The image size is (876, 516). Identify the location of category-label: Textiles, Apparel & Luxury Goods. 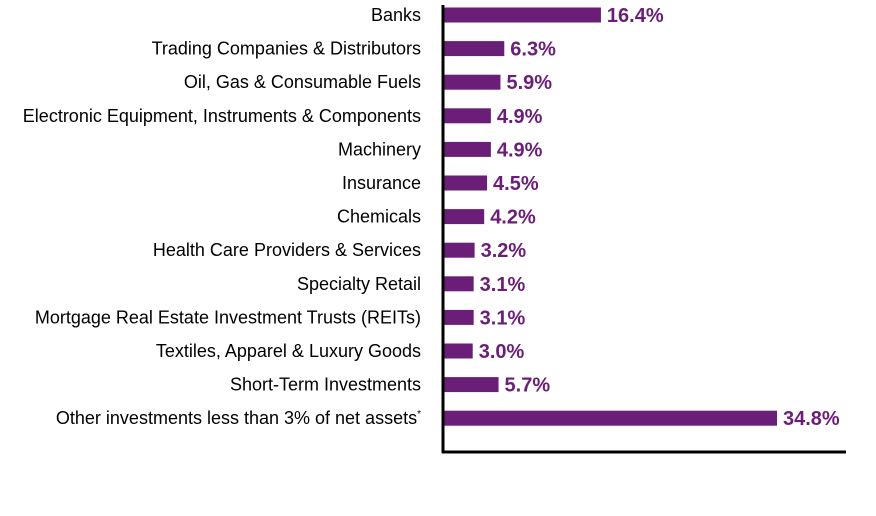
(288, 351).